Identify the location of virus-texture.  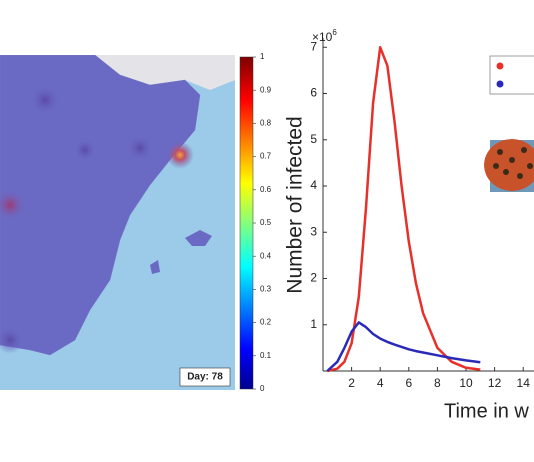
(513, 163).